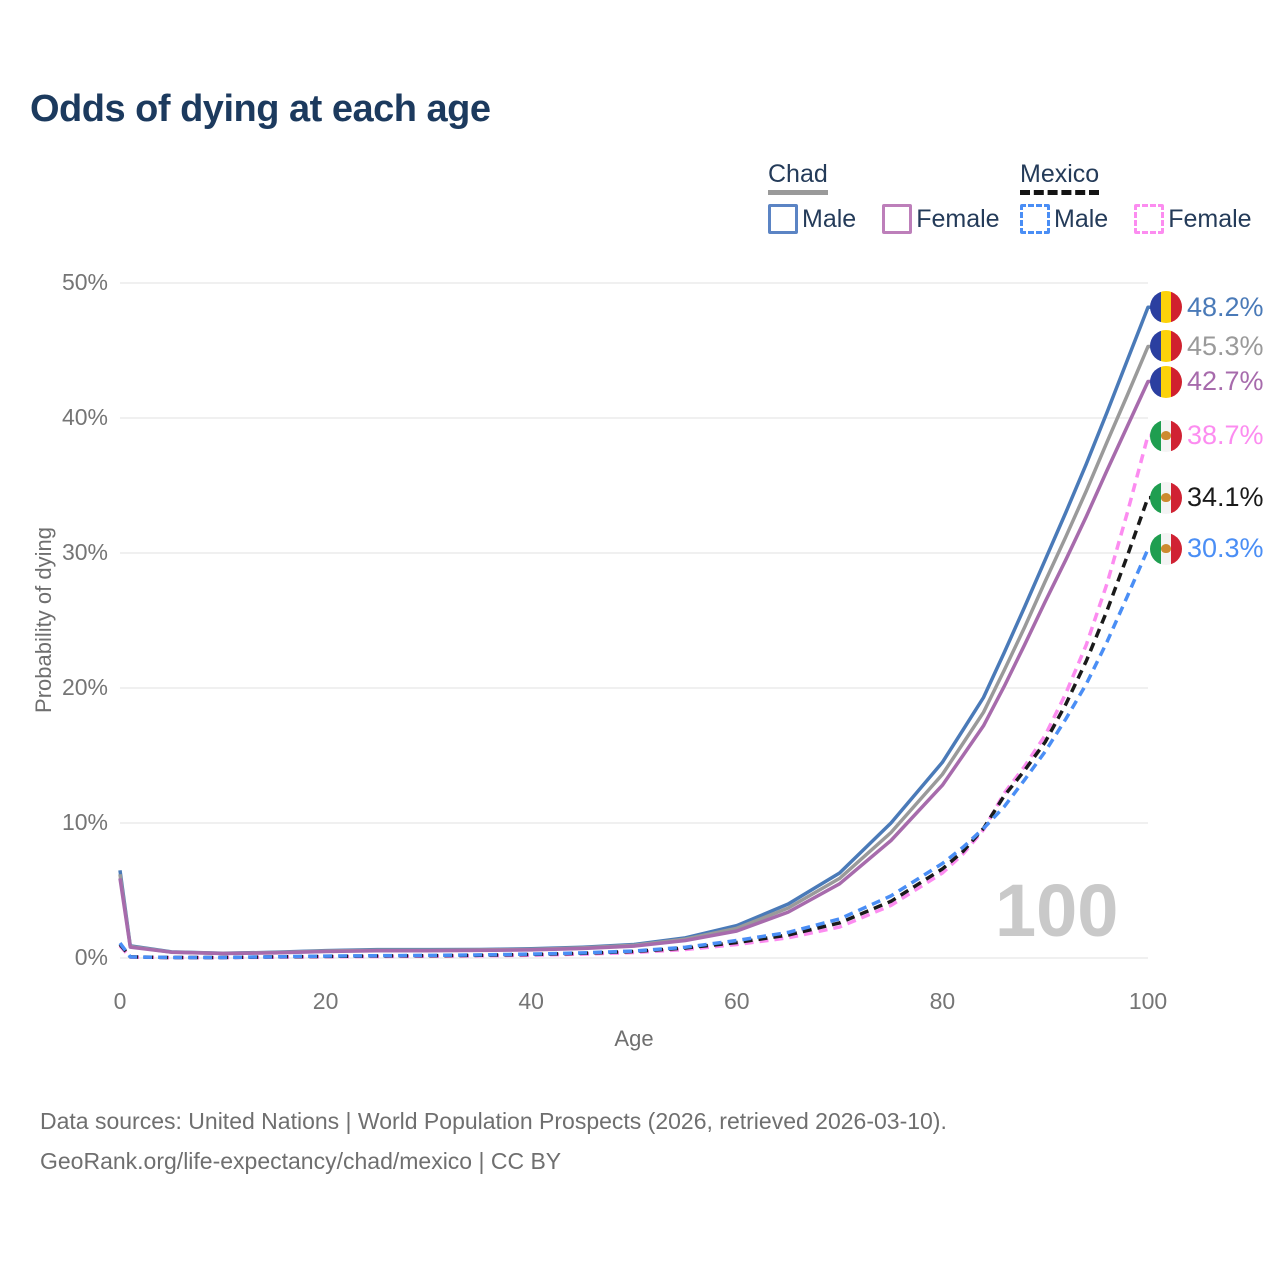 This screenshot has width=1280, height=1280. Describe the element at coordinates (531, 1001) in the screenshot. I see `x-tick-label: 40` at that location.